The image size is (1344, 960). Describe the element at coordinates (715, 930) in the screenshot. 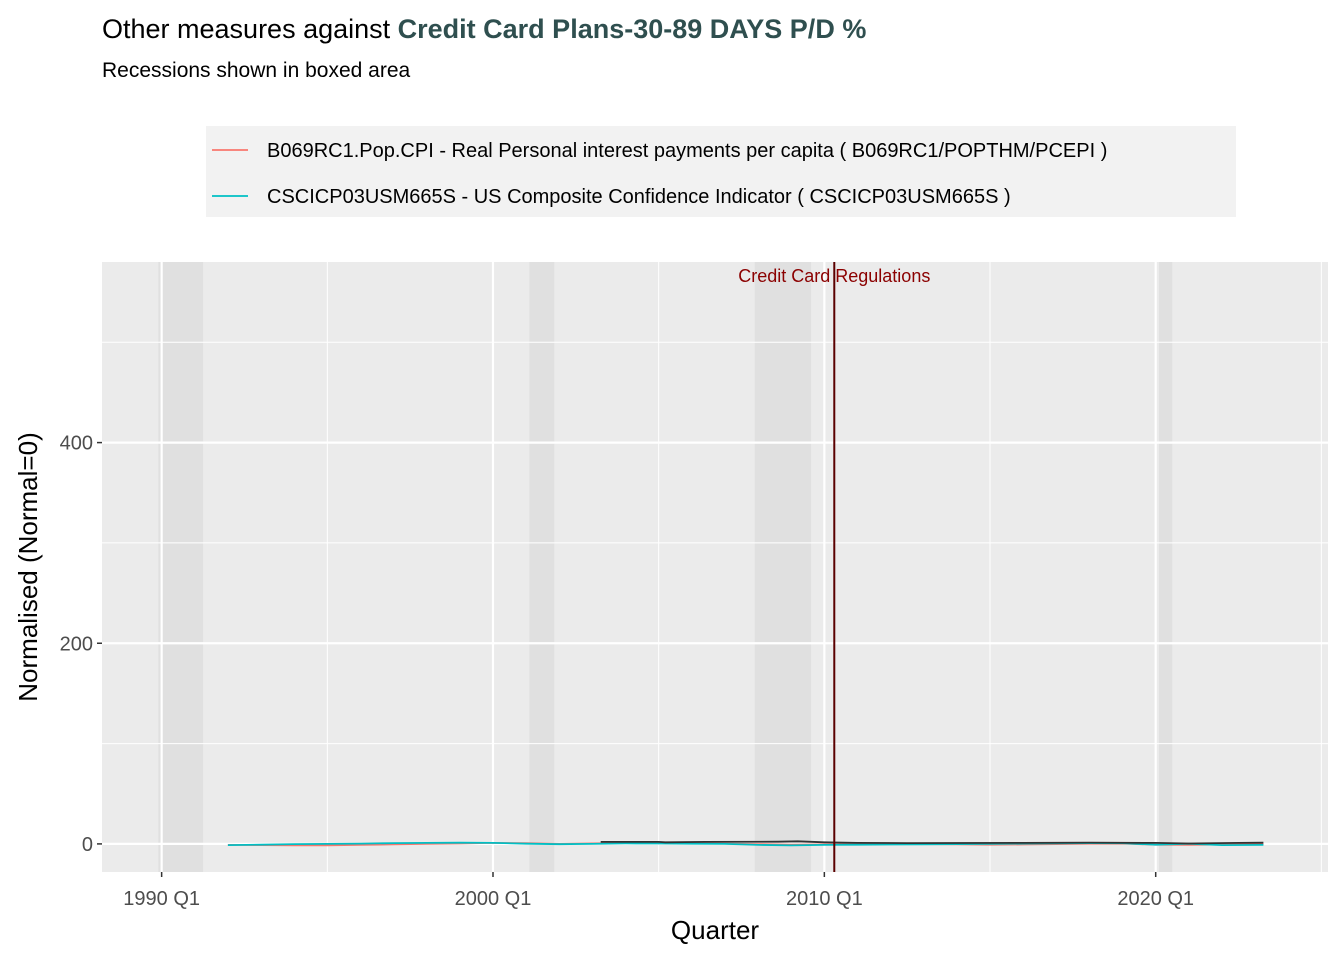

I see `x-axis-label: Quarter` at that location.